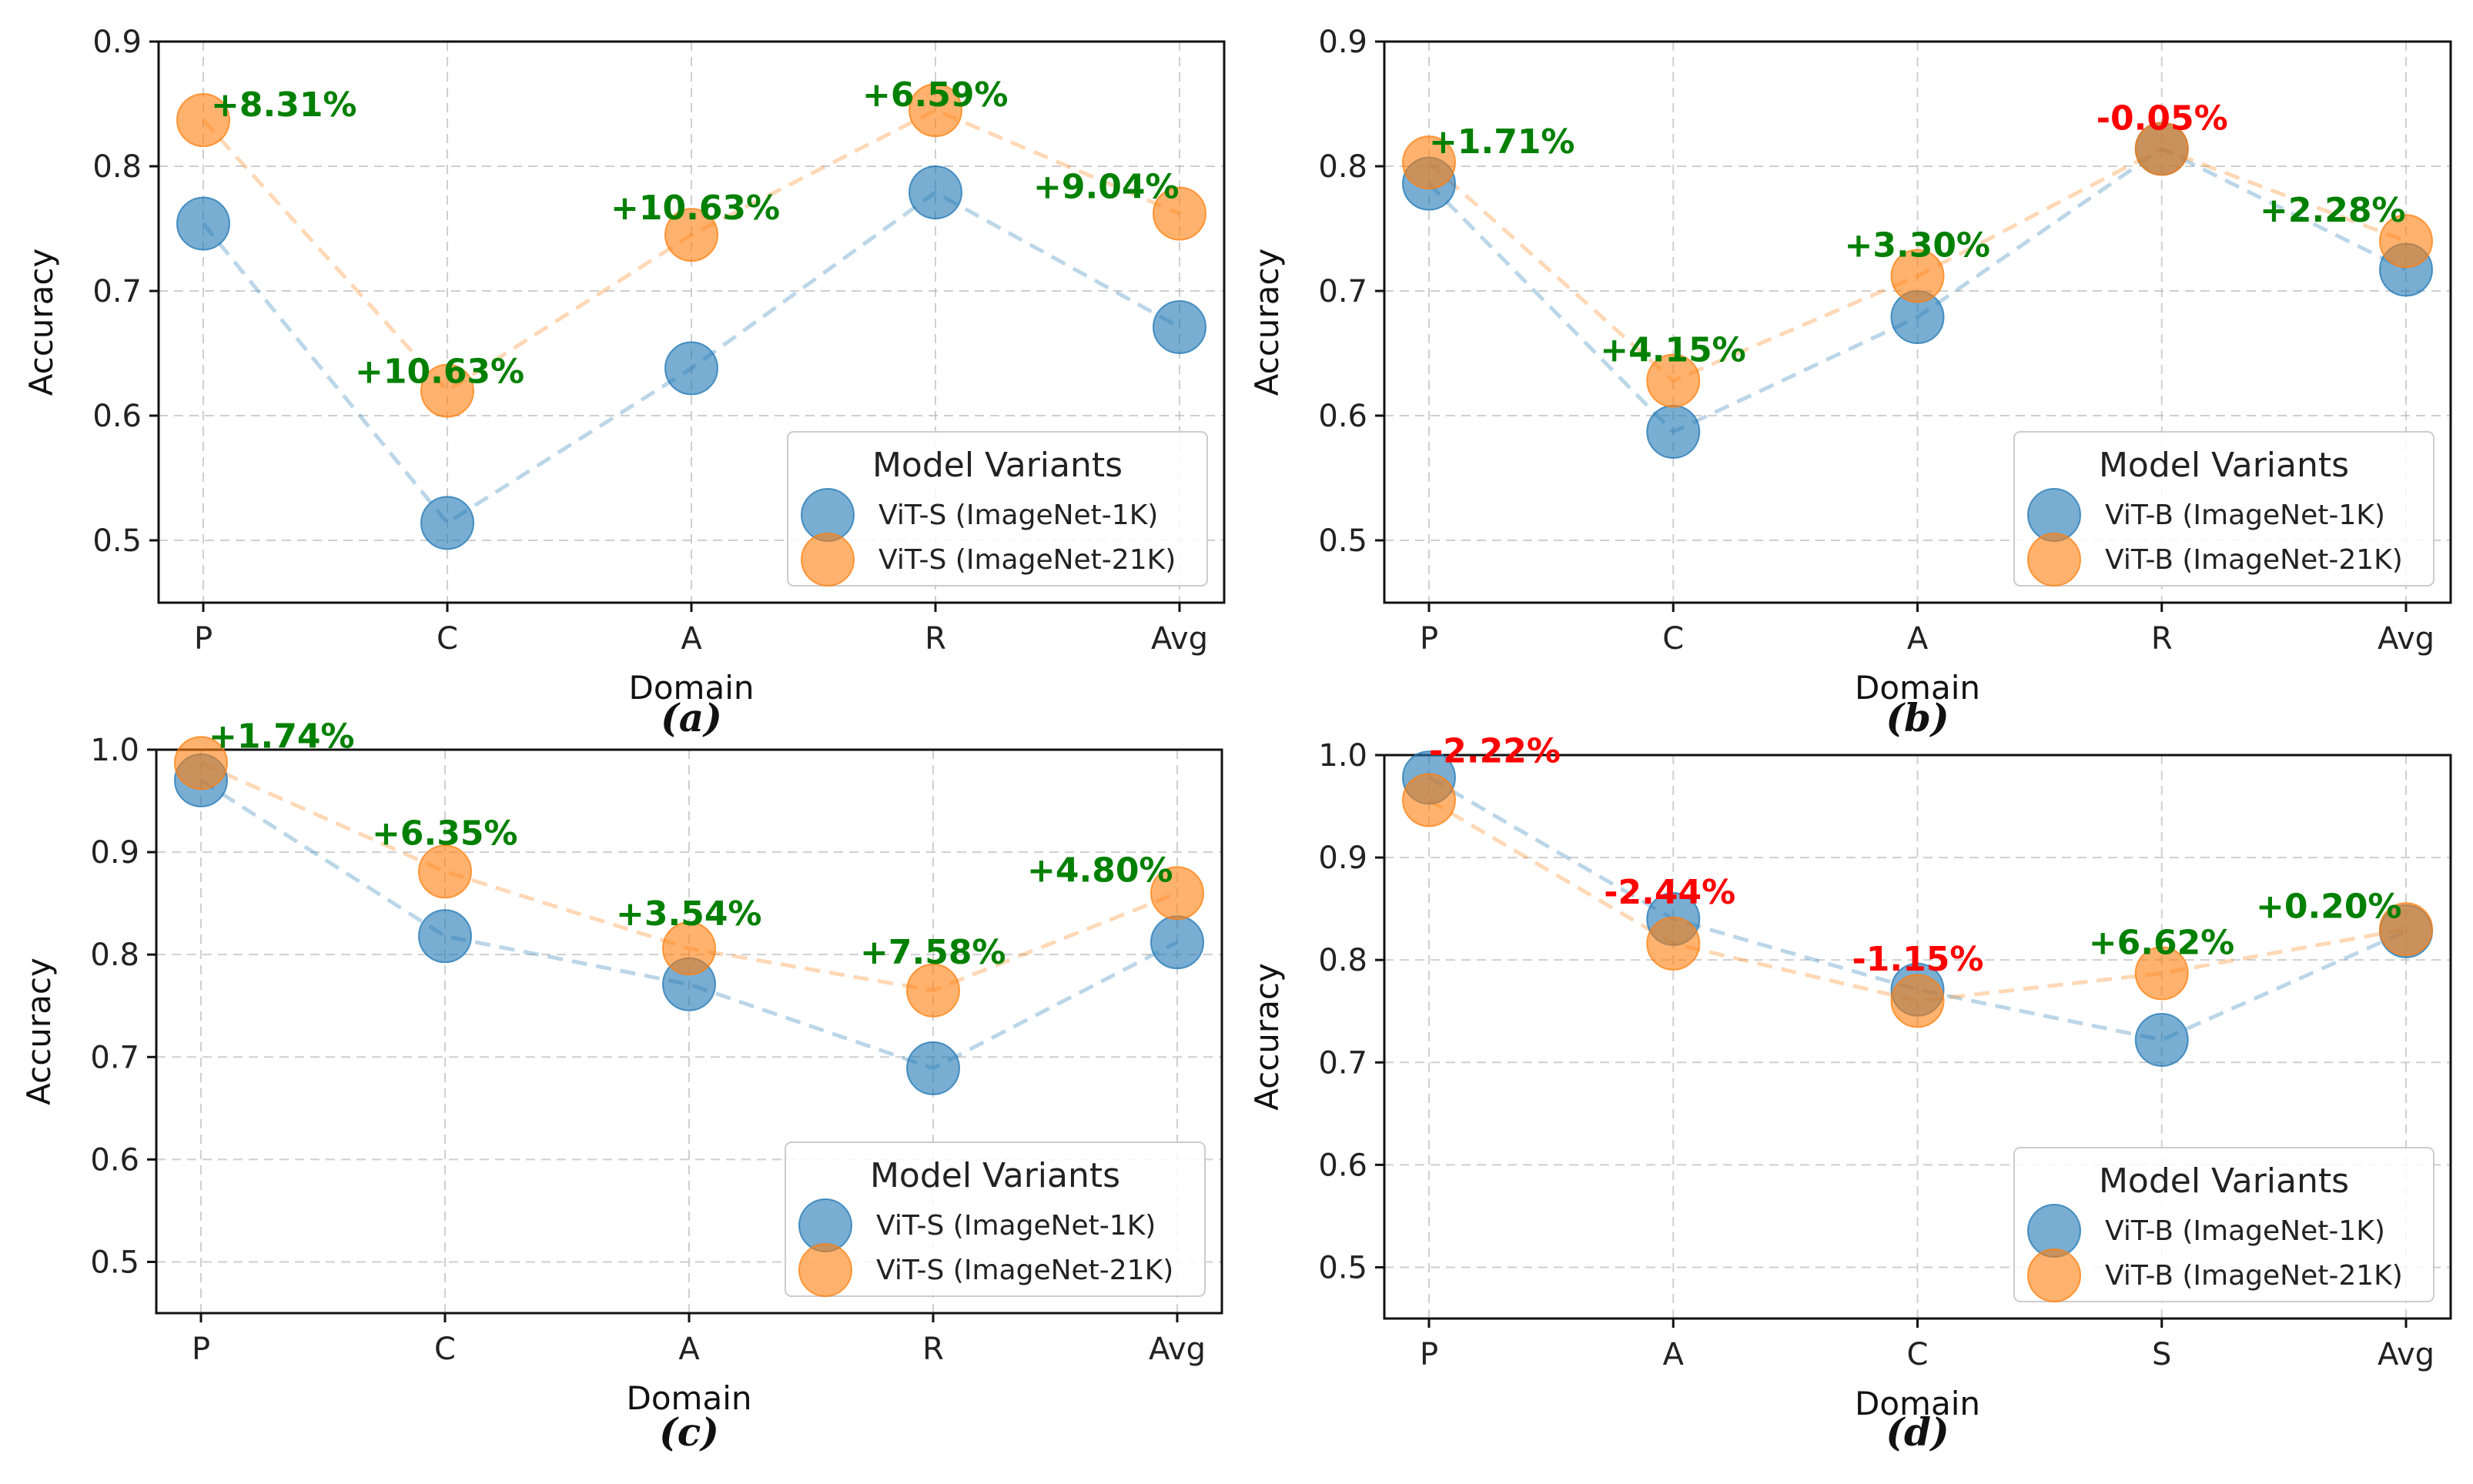 The image size is (2473, 1484). I want to click on data-point-1k-s, so click(2161, 1039).